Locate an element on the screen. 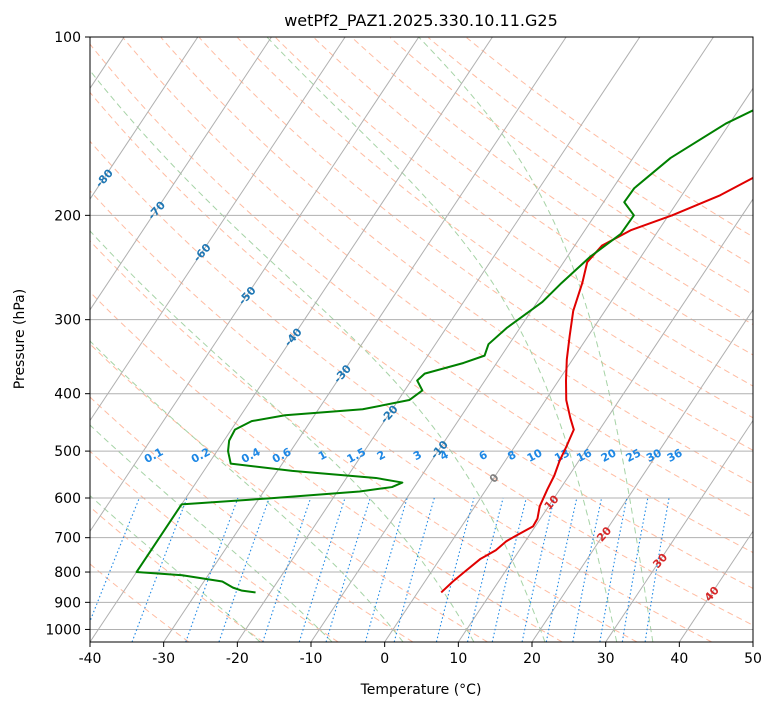  chart-title: wetPf2_PAZ1.2025.330.10.11.G25 is located at coordinates (421, 21).